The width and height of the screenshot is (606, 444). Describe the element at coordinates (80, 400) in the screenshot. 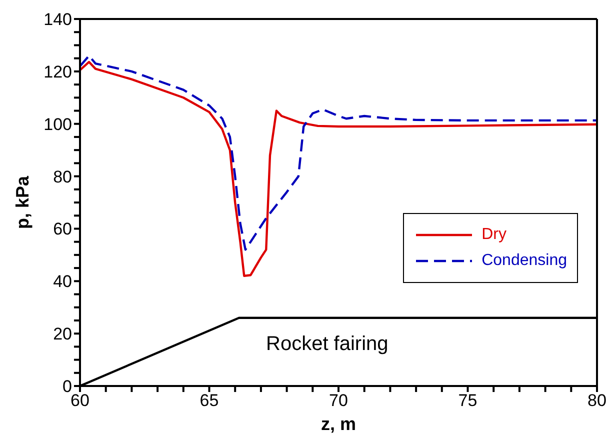

I see `x-tick-label: 60` at that location.